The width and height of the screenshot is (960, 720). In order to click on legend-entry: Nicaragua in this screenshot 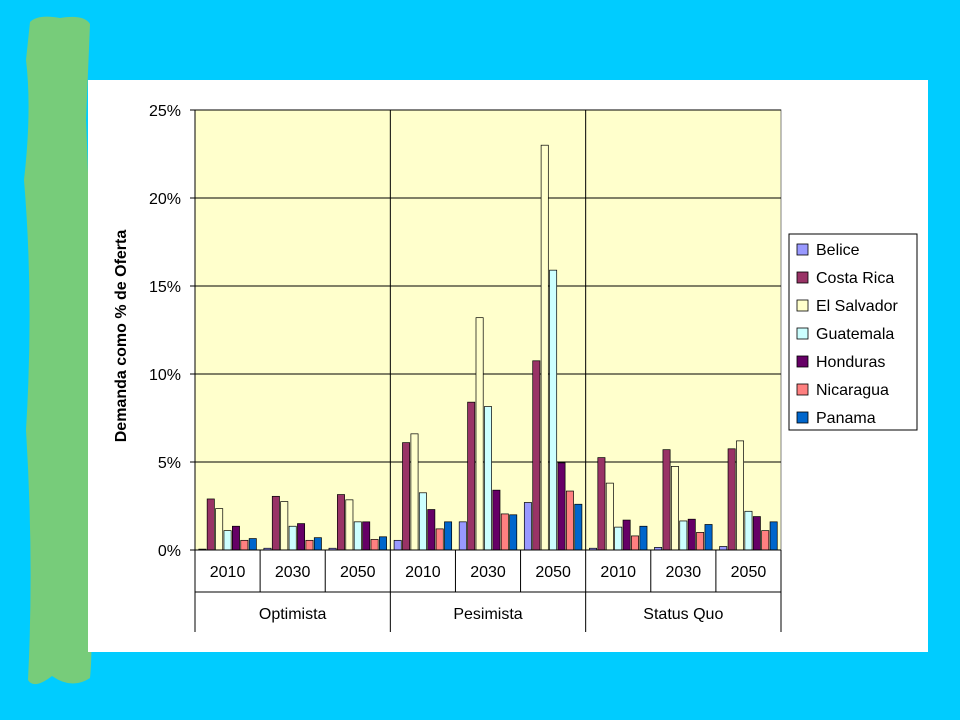, I will do `click(852, 390)`.